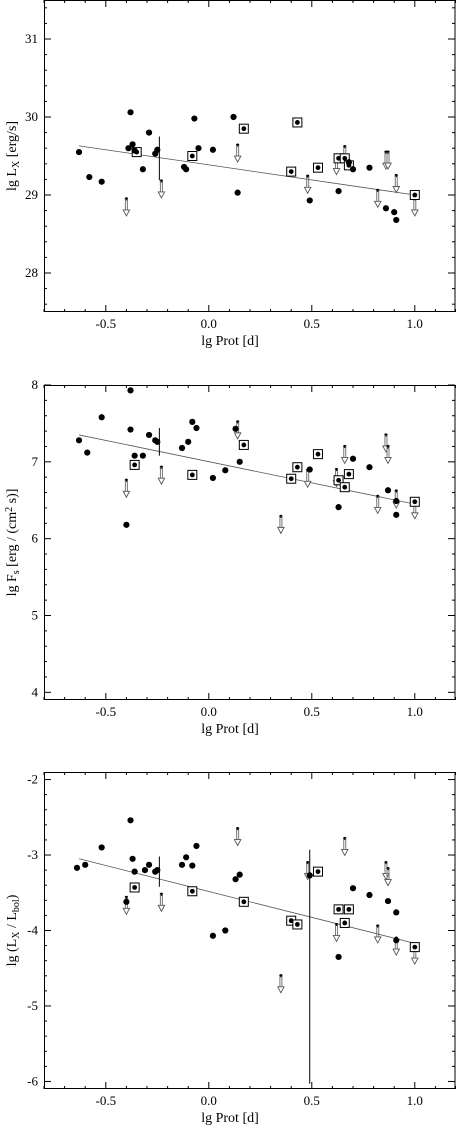 Image resolution: width=456 pixels, height=1134 pixels. What do you see at coordinates (35, 538) in the screenshot?
I see `y-tick-label: 6` at bounding box center [35, 538].